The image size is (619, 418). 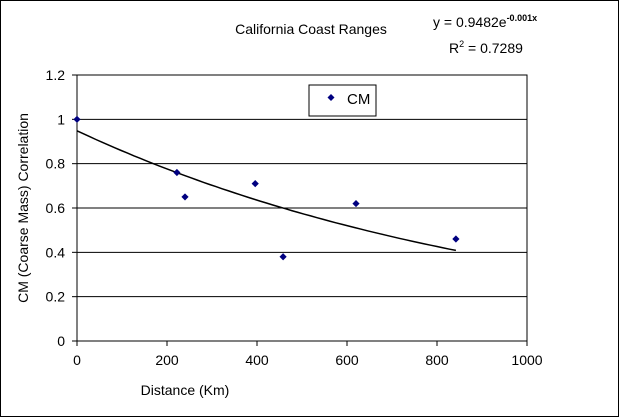 I want to click on legend-marker, so click(x=331, y=97).